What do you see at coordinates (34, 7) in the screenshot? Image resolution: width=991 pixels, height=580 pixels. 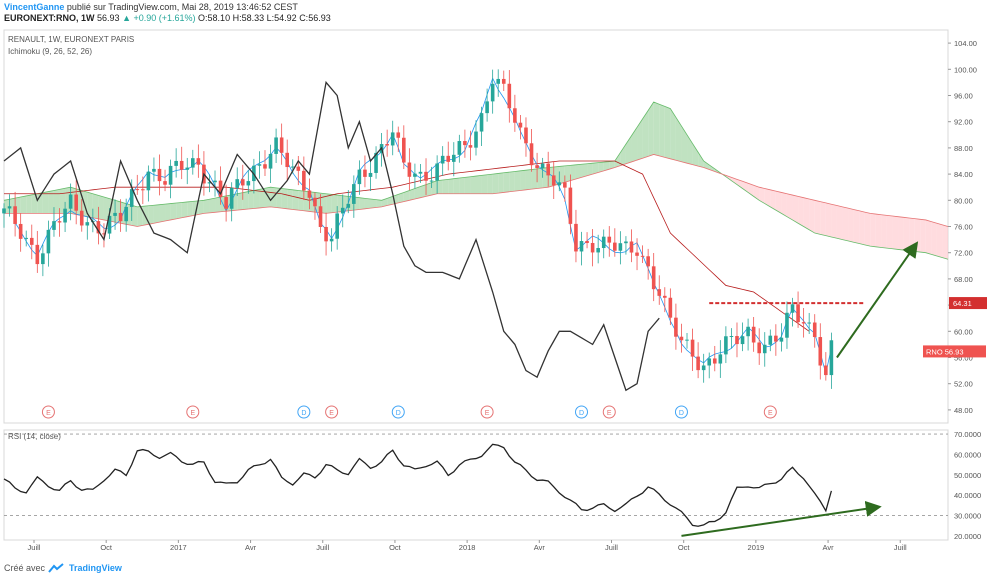 I see `author-name: VincentGanne` at bounding box center [34, 7].